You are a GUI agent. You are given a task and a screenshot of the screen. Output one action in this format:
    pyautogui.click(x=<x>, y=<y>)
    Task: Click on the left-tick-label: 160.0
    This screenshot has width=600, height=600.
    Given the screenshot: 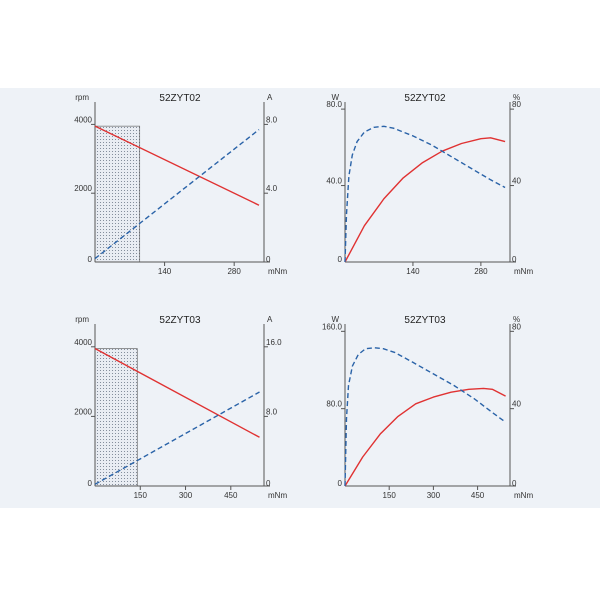 What is the action you would take?
    pyautogui.click(x=332, y=326)
    